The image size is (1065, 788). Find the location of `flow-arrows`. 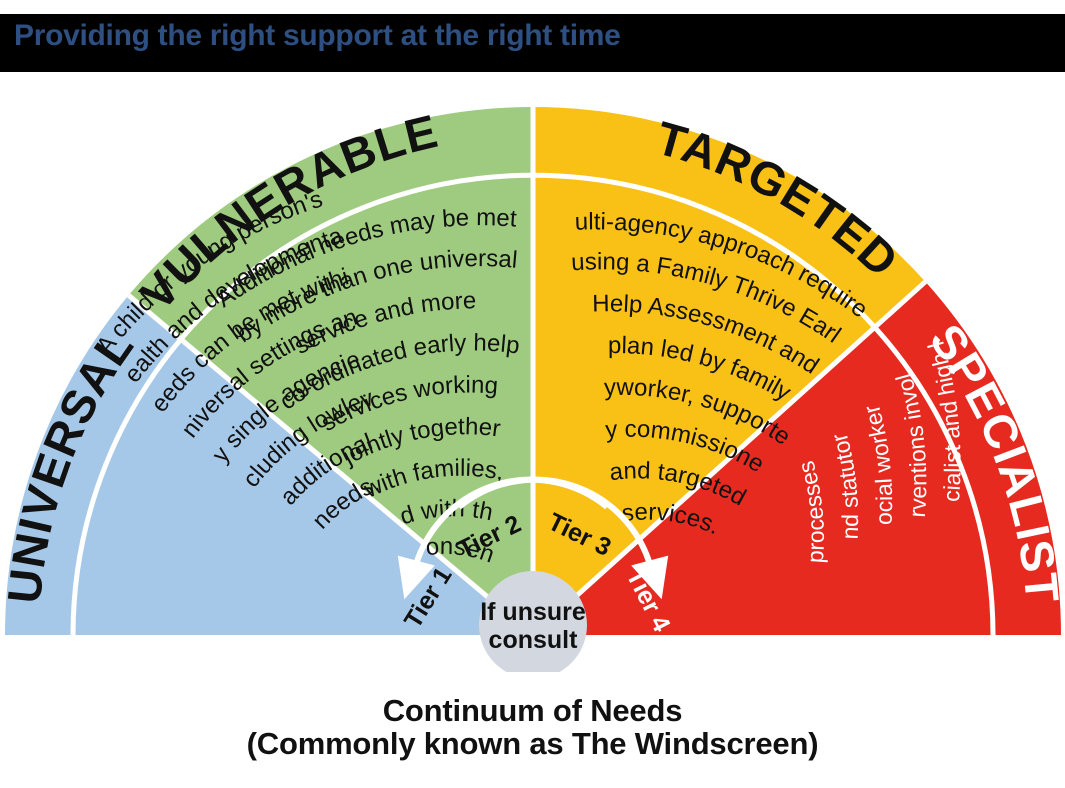

flow-arrows is located at coordinates (533, 538).